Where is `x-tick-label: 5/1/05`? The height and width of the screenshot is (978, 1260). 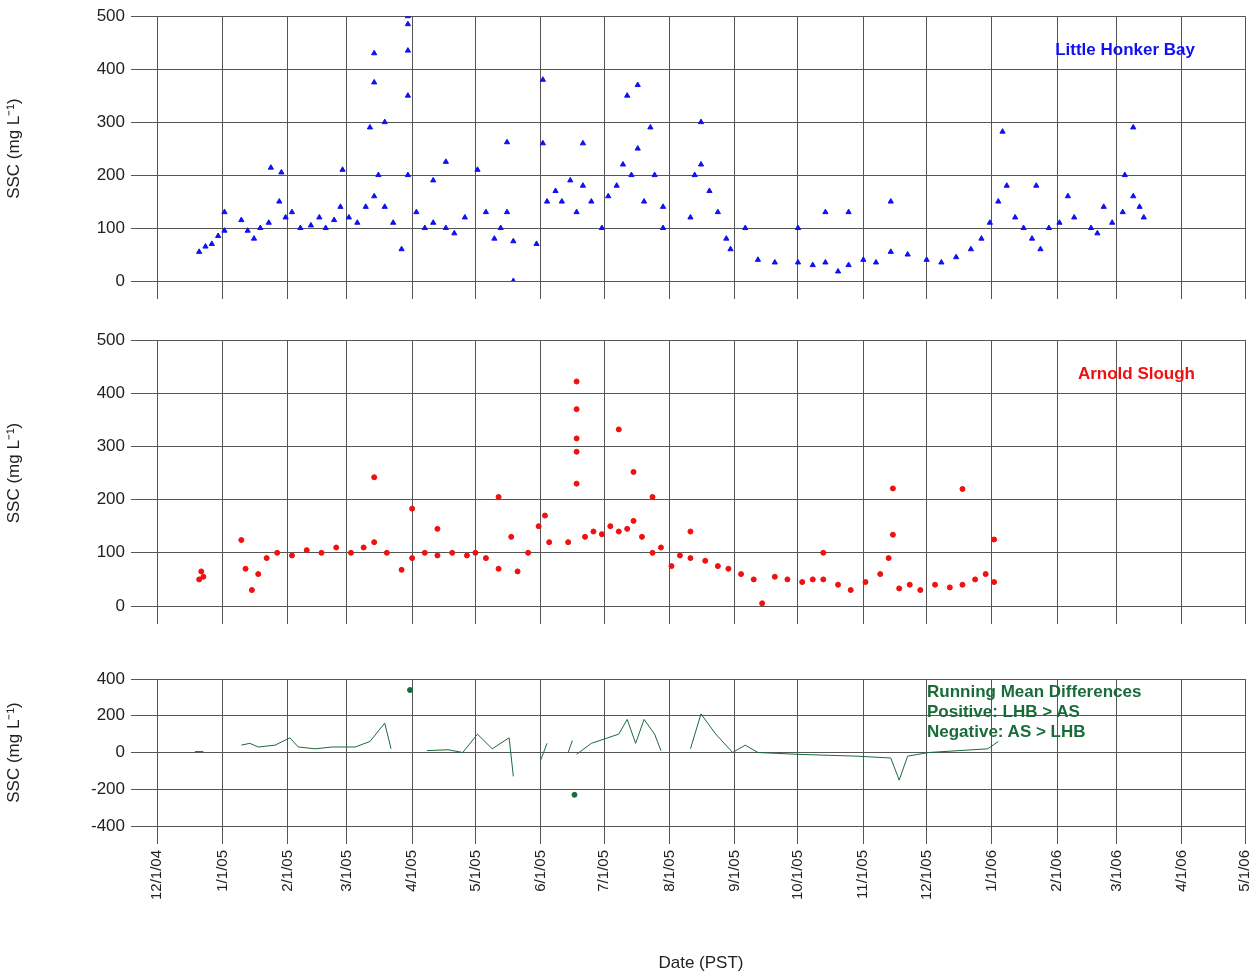 x-tick-label: 5/1/05 is located at coordinates (474, 871).